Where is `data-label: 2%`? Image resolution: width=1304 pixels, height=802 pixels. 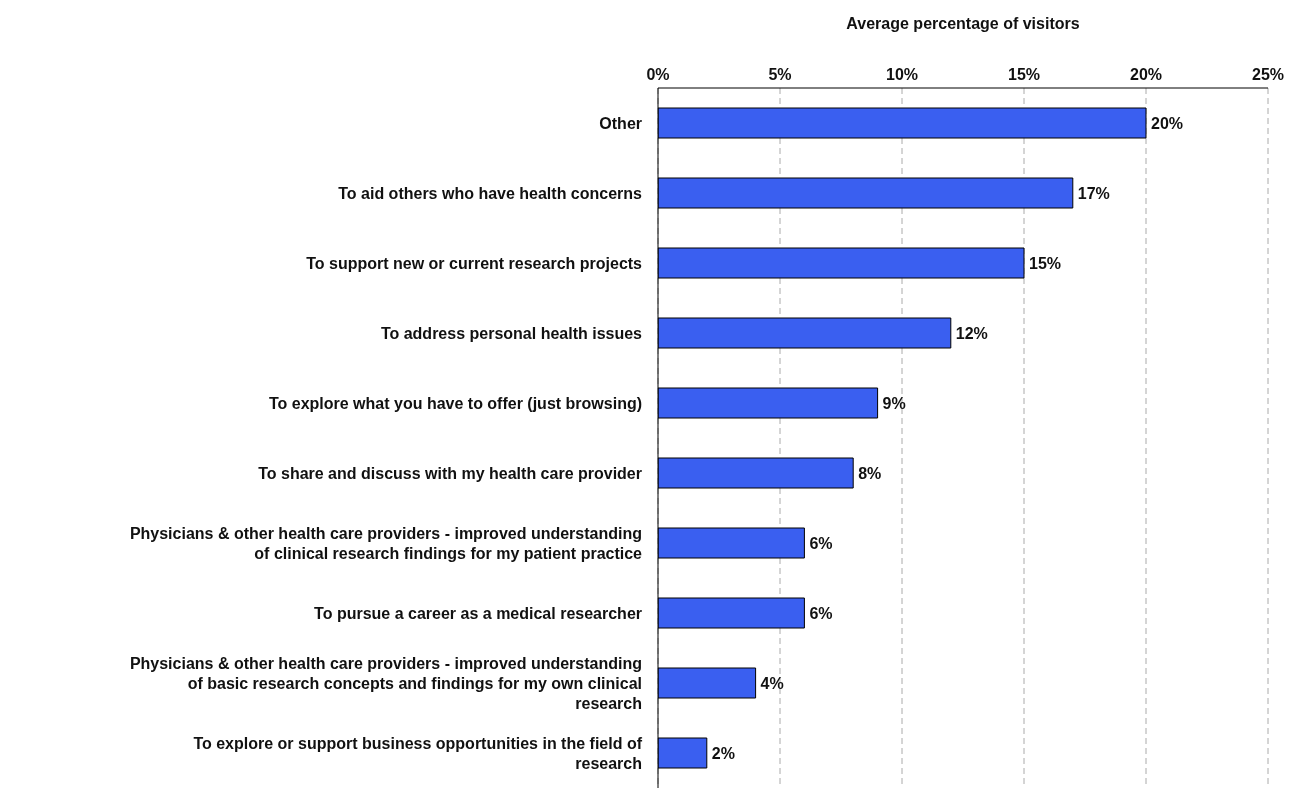
data-label: 2% is located at coordinates (723, 753).